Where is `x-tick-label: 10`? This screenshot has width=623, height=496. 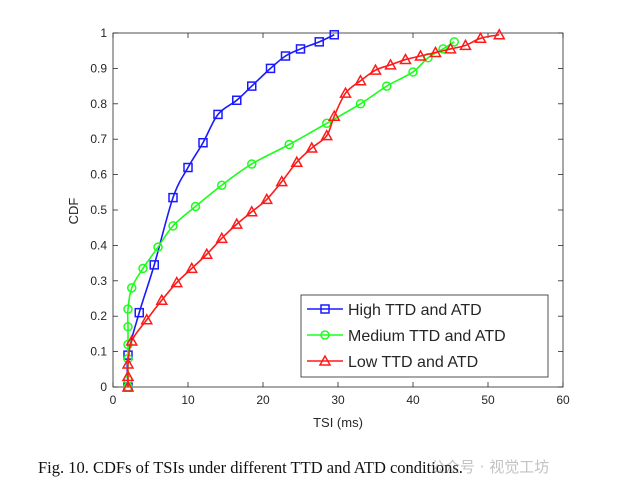 x-tick-label: 10 is located at coordinates (188, 400).